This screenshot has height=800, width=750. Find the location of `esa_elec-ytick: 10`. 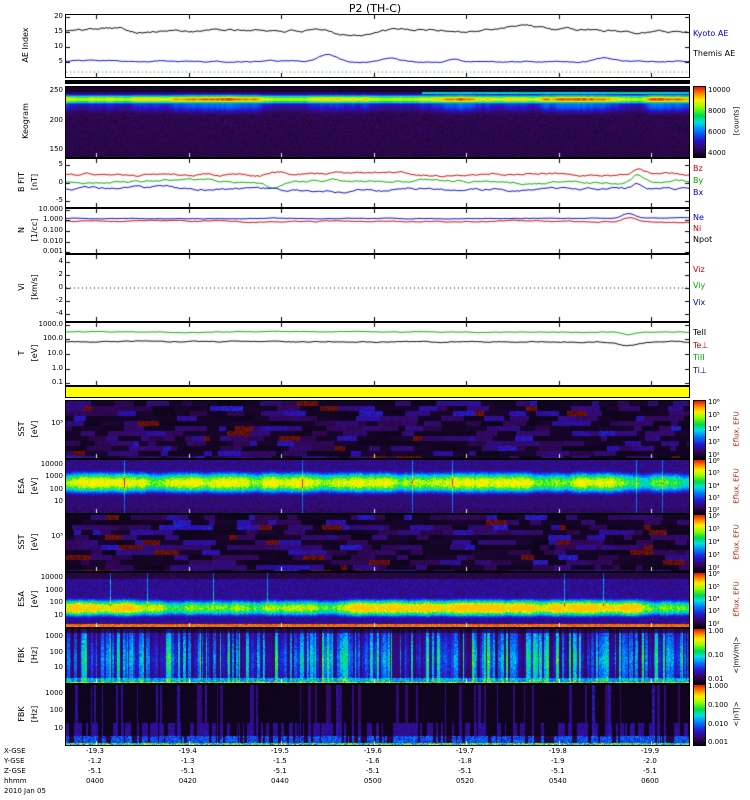

esa_elec-ytick: 10 is located at coordinates (58, 614).